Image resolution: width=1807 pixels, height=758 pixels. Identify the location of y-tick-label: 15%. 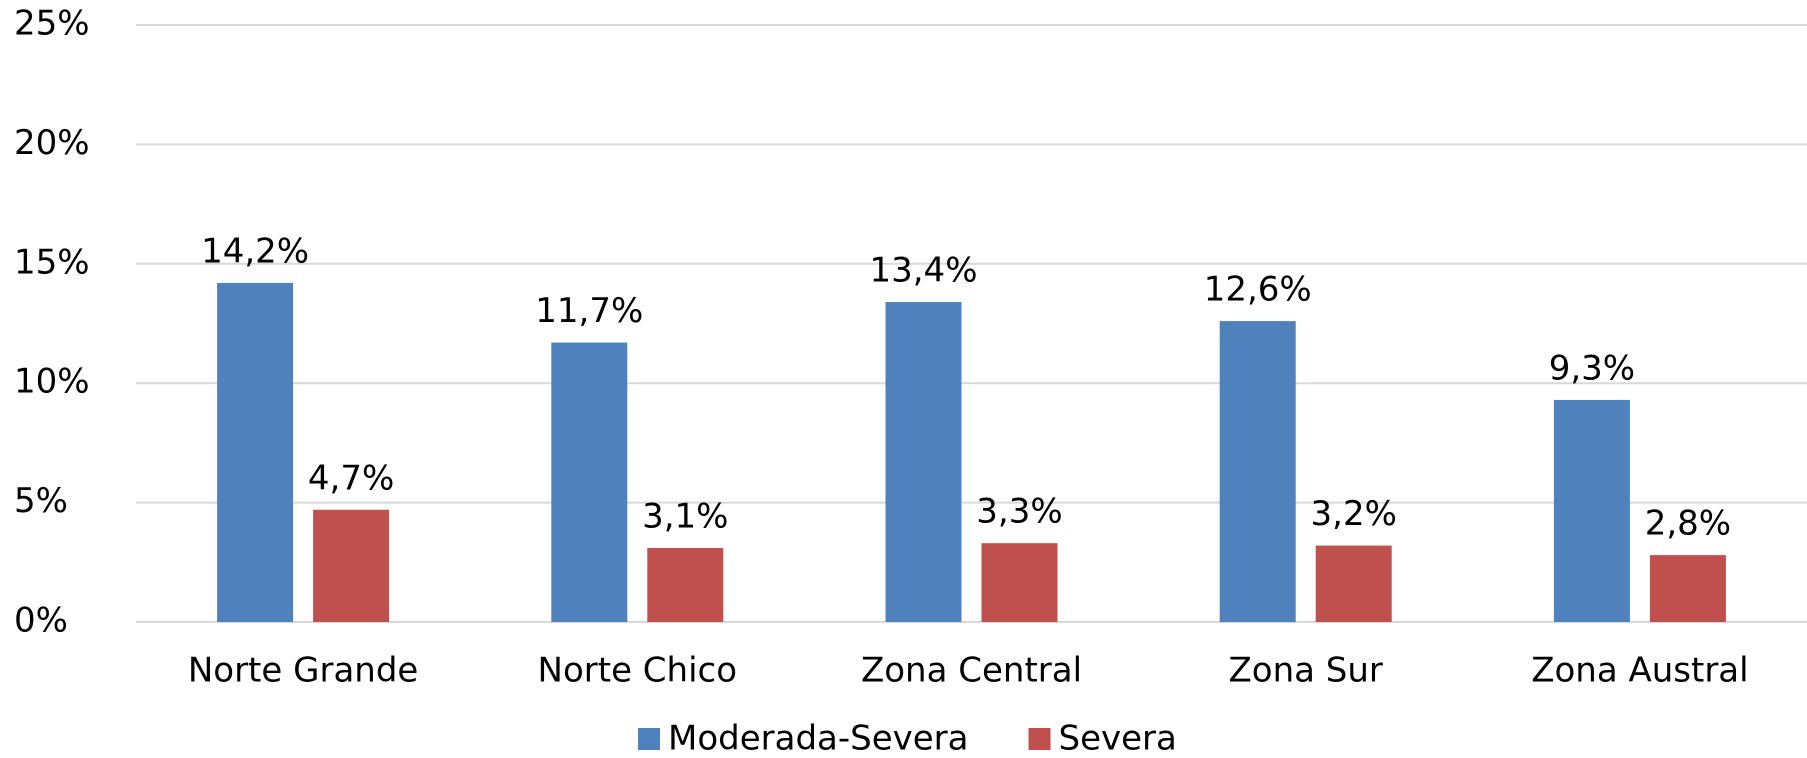
(52, 262).